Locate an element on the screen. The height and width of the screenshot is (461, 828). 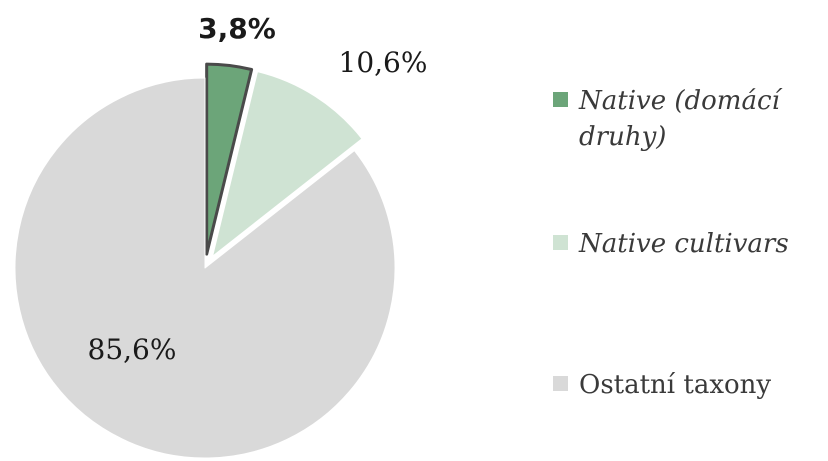
legend-label-1-line-2: druhy) is located at coordinates (622, 137).